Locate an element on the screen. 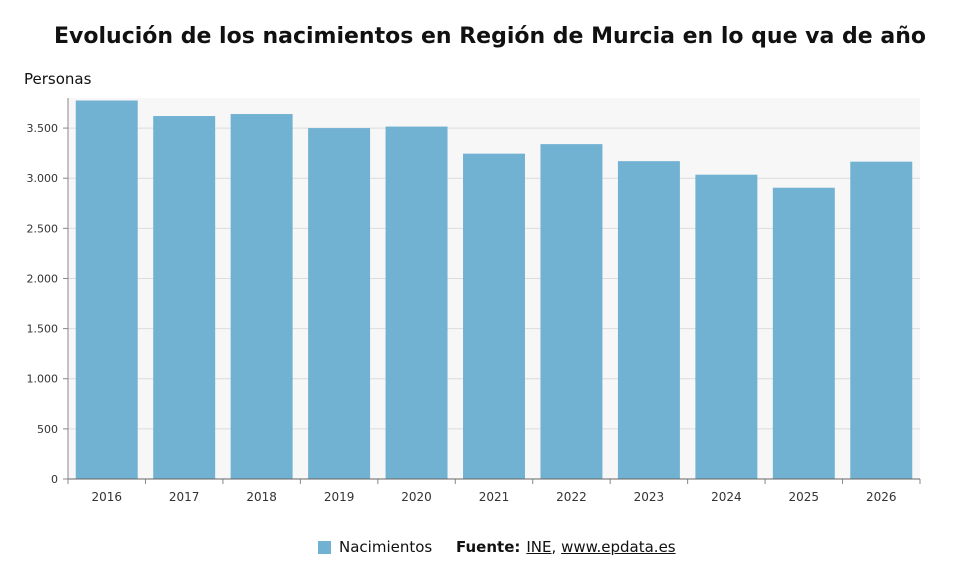 This screenshot has height=588, width=980. source-link-epdata: www.epdata.es is located at coordinates (618, 547).